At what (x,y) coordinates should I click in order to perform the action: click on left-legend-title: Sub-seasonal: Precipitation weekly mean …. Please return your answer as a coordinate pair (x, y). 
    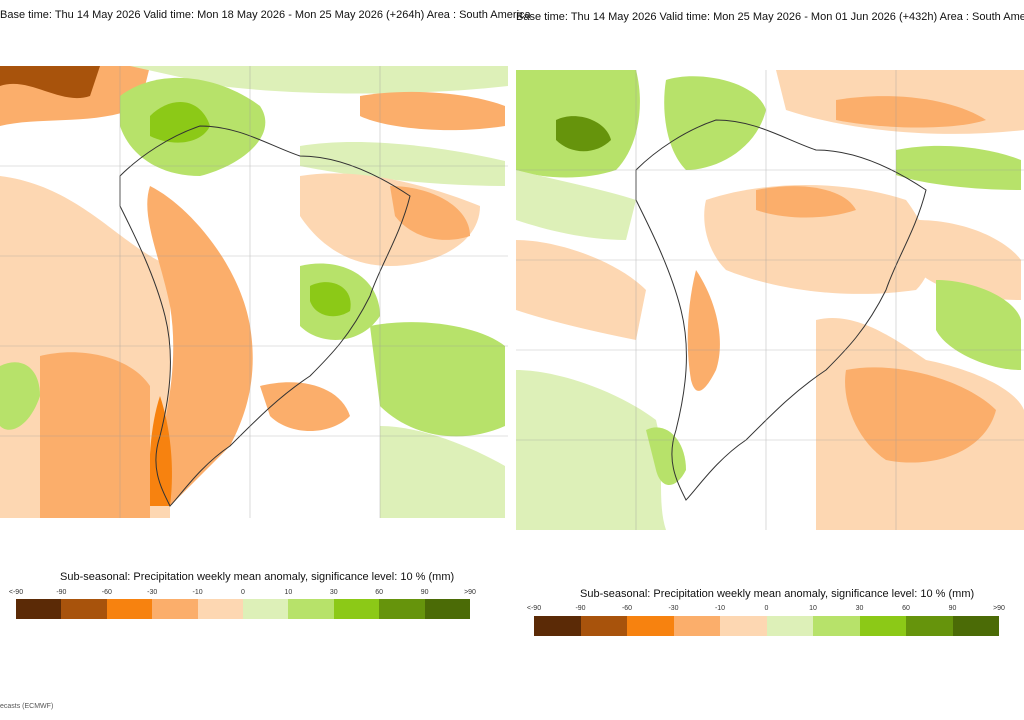
    Looking at the image, I should click on (257, 577).